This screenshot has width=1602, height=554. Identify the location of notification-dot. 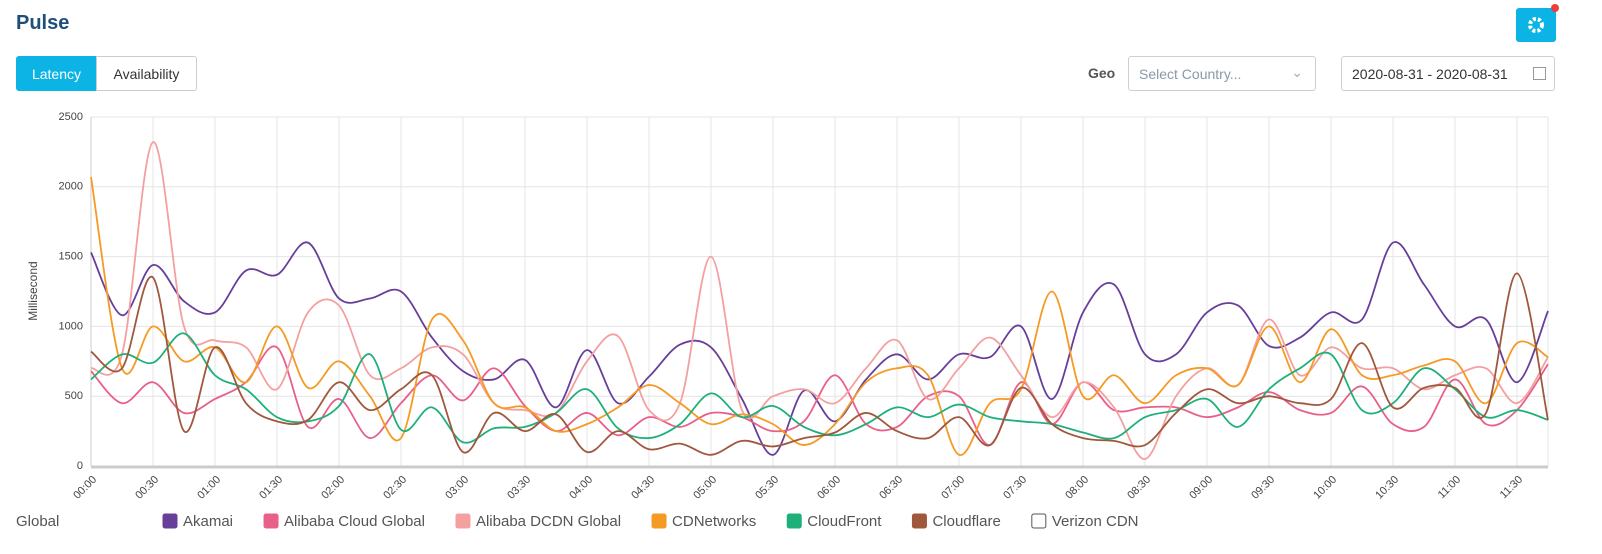
(1555, 8).